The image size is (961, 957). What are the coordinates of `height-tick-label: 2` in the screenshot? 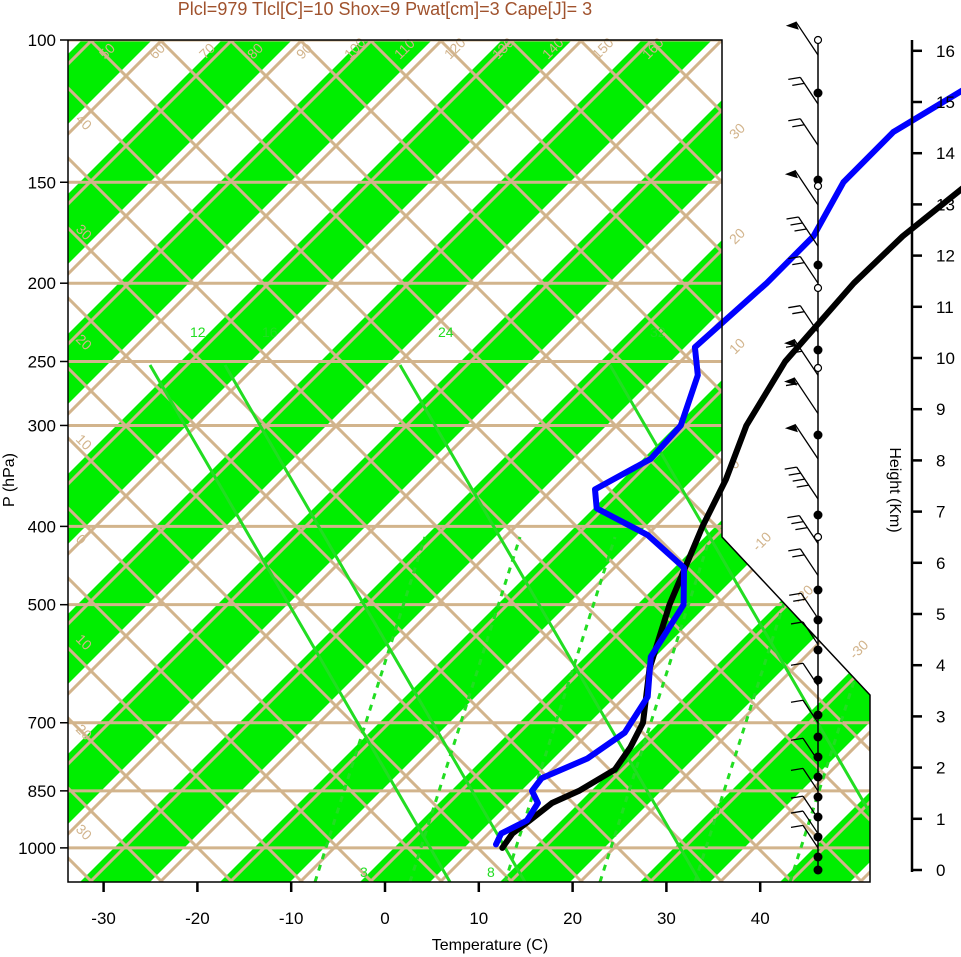 It's located at (940, 768).